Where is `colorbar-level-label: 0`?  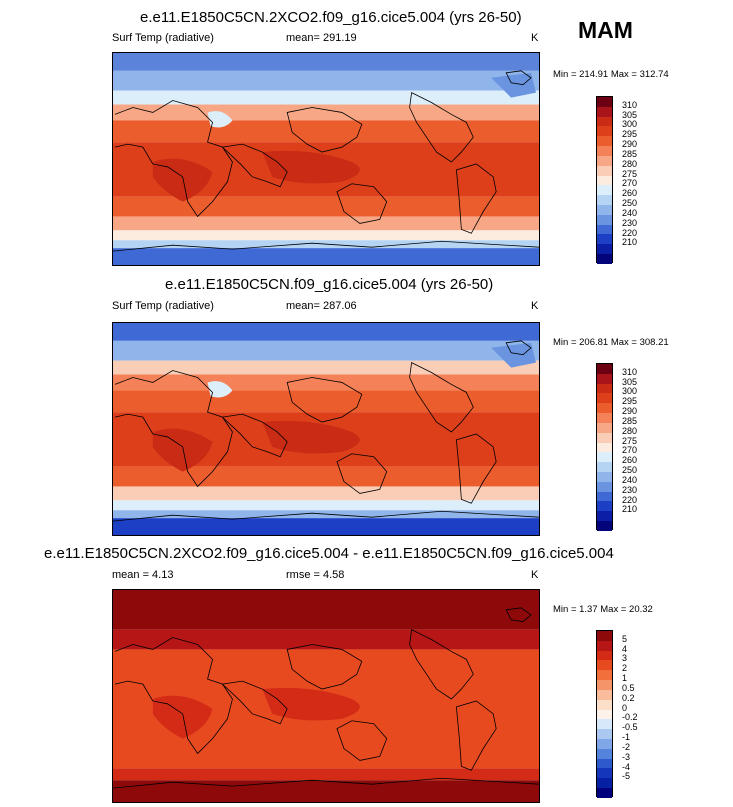 colorbar-level-label: 0 is located at coordinates (625, 707).